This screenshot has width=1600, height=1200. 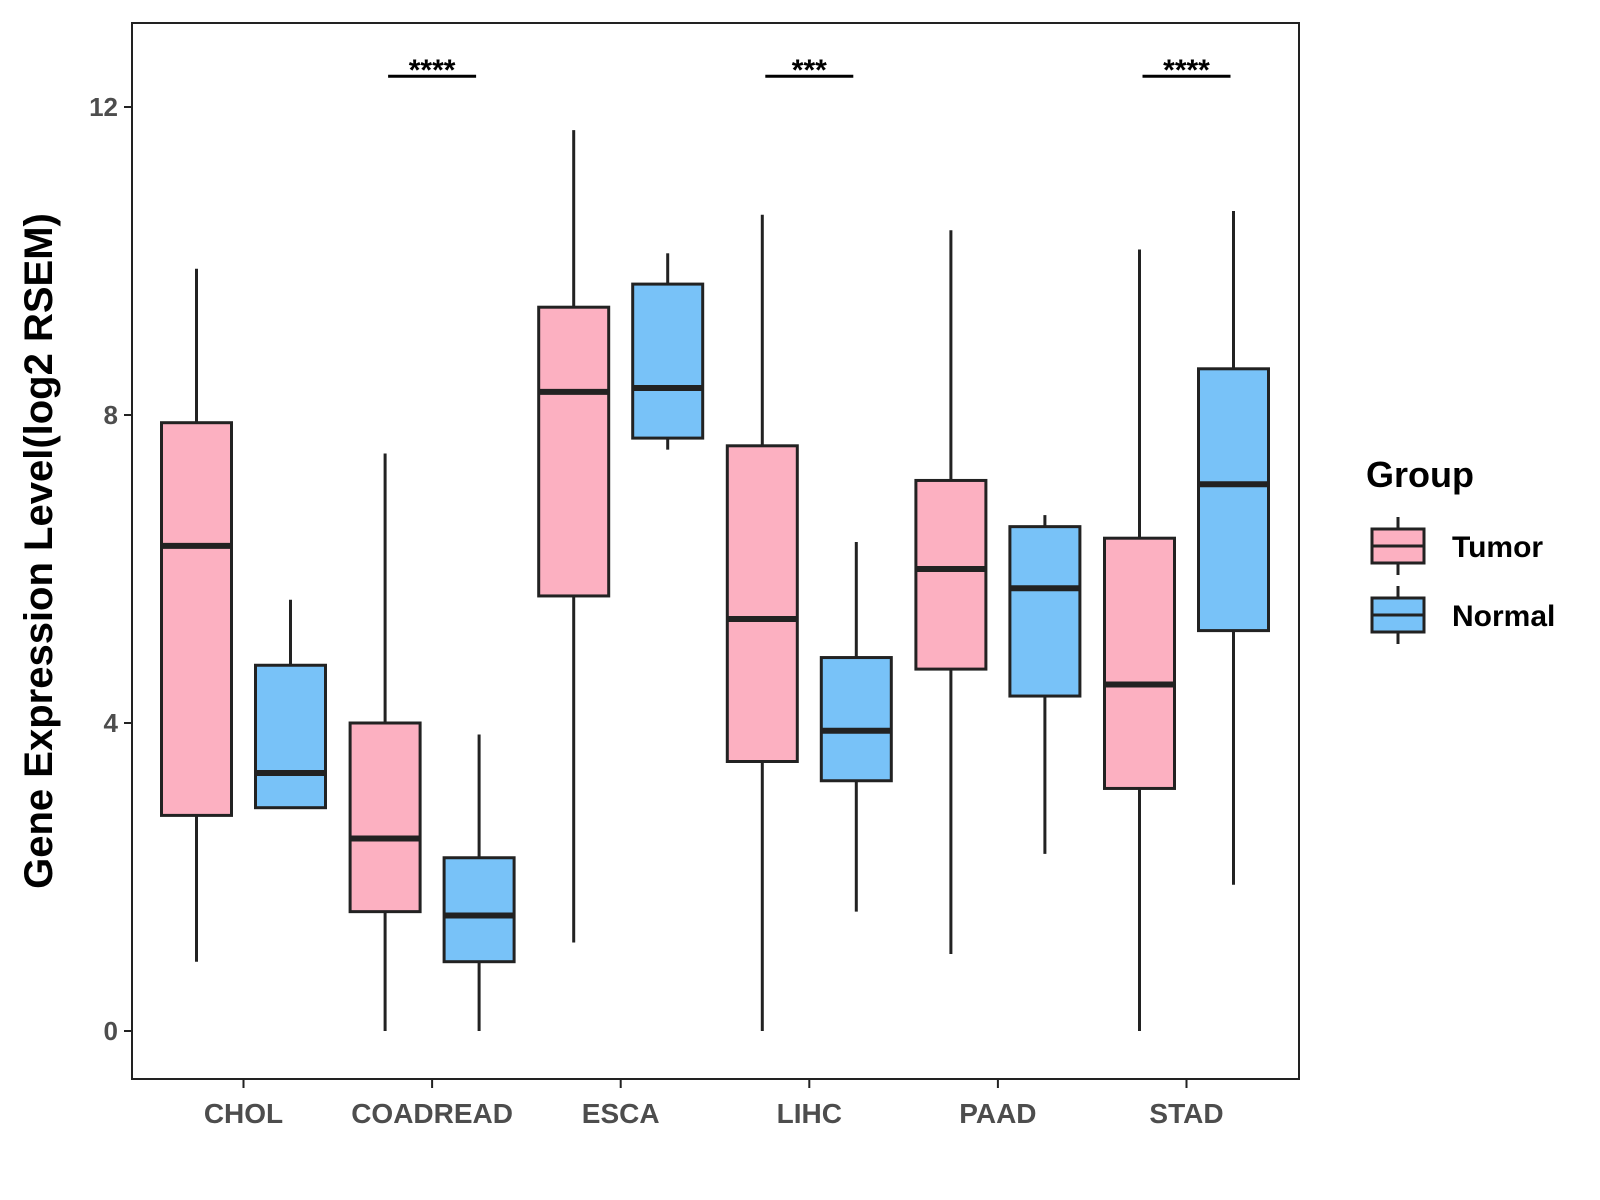 I want to click on y-axis: 0 4 8 12, so click(x=110, y=569).